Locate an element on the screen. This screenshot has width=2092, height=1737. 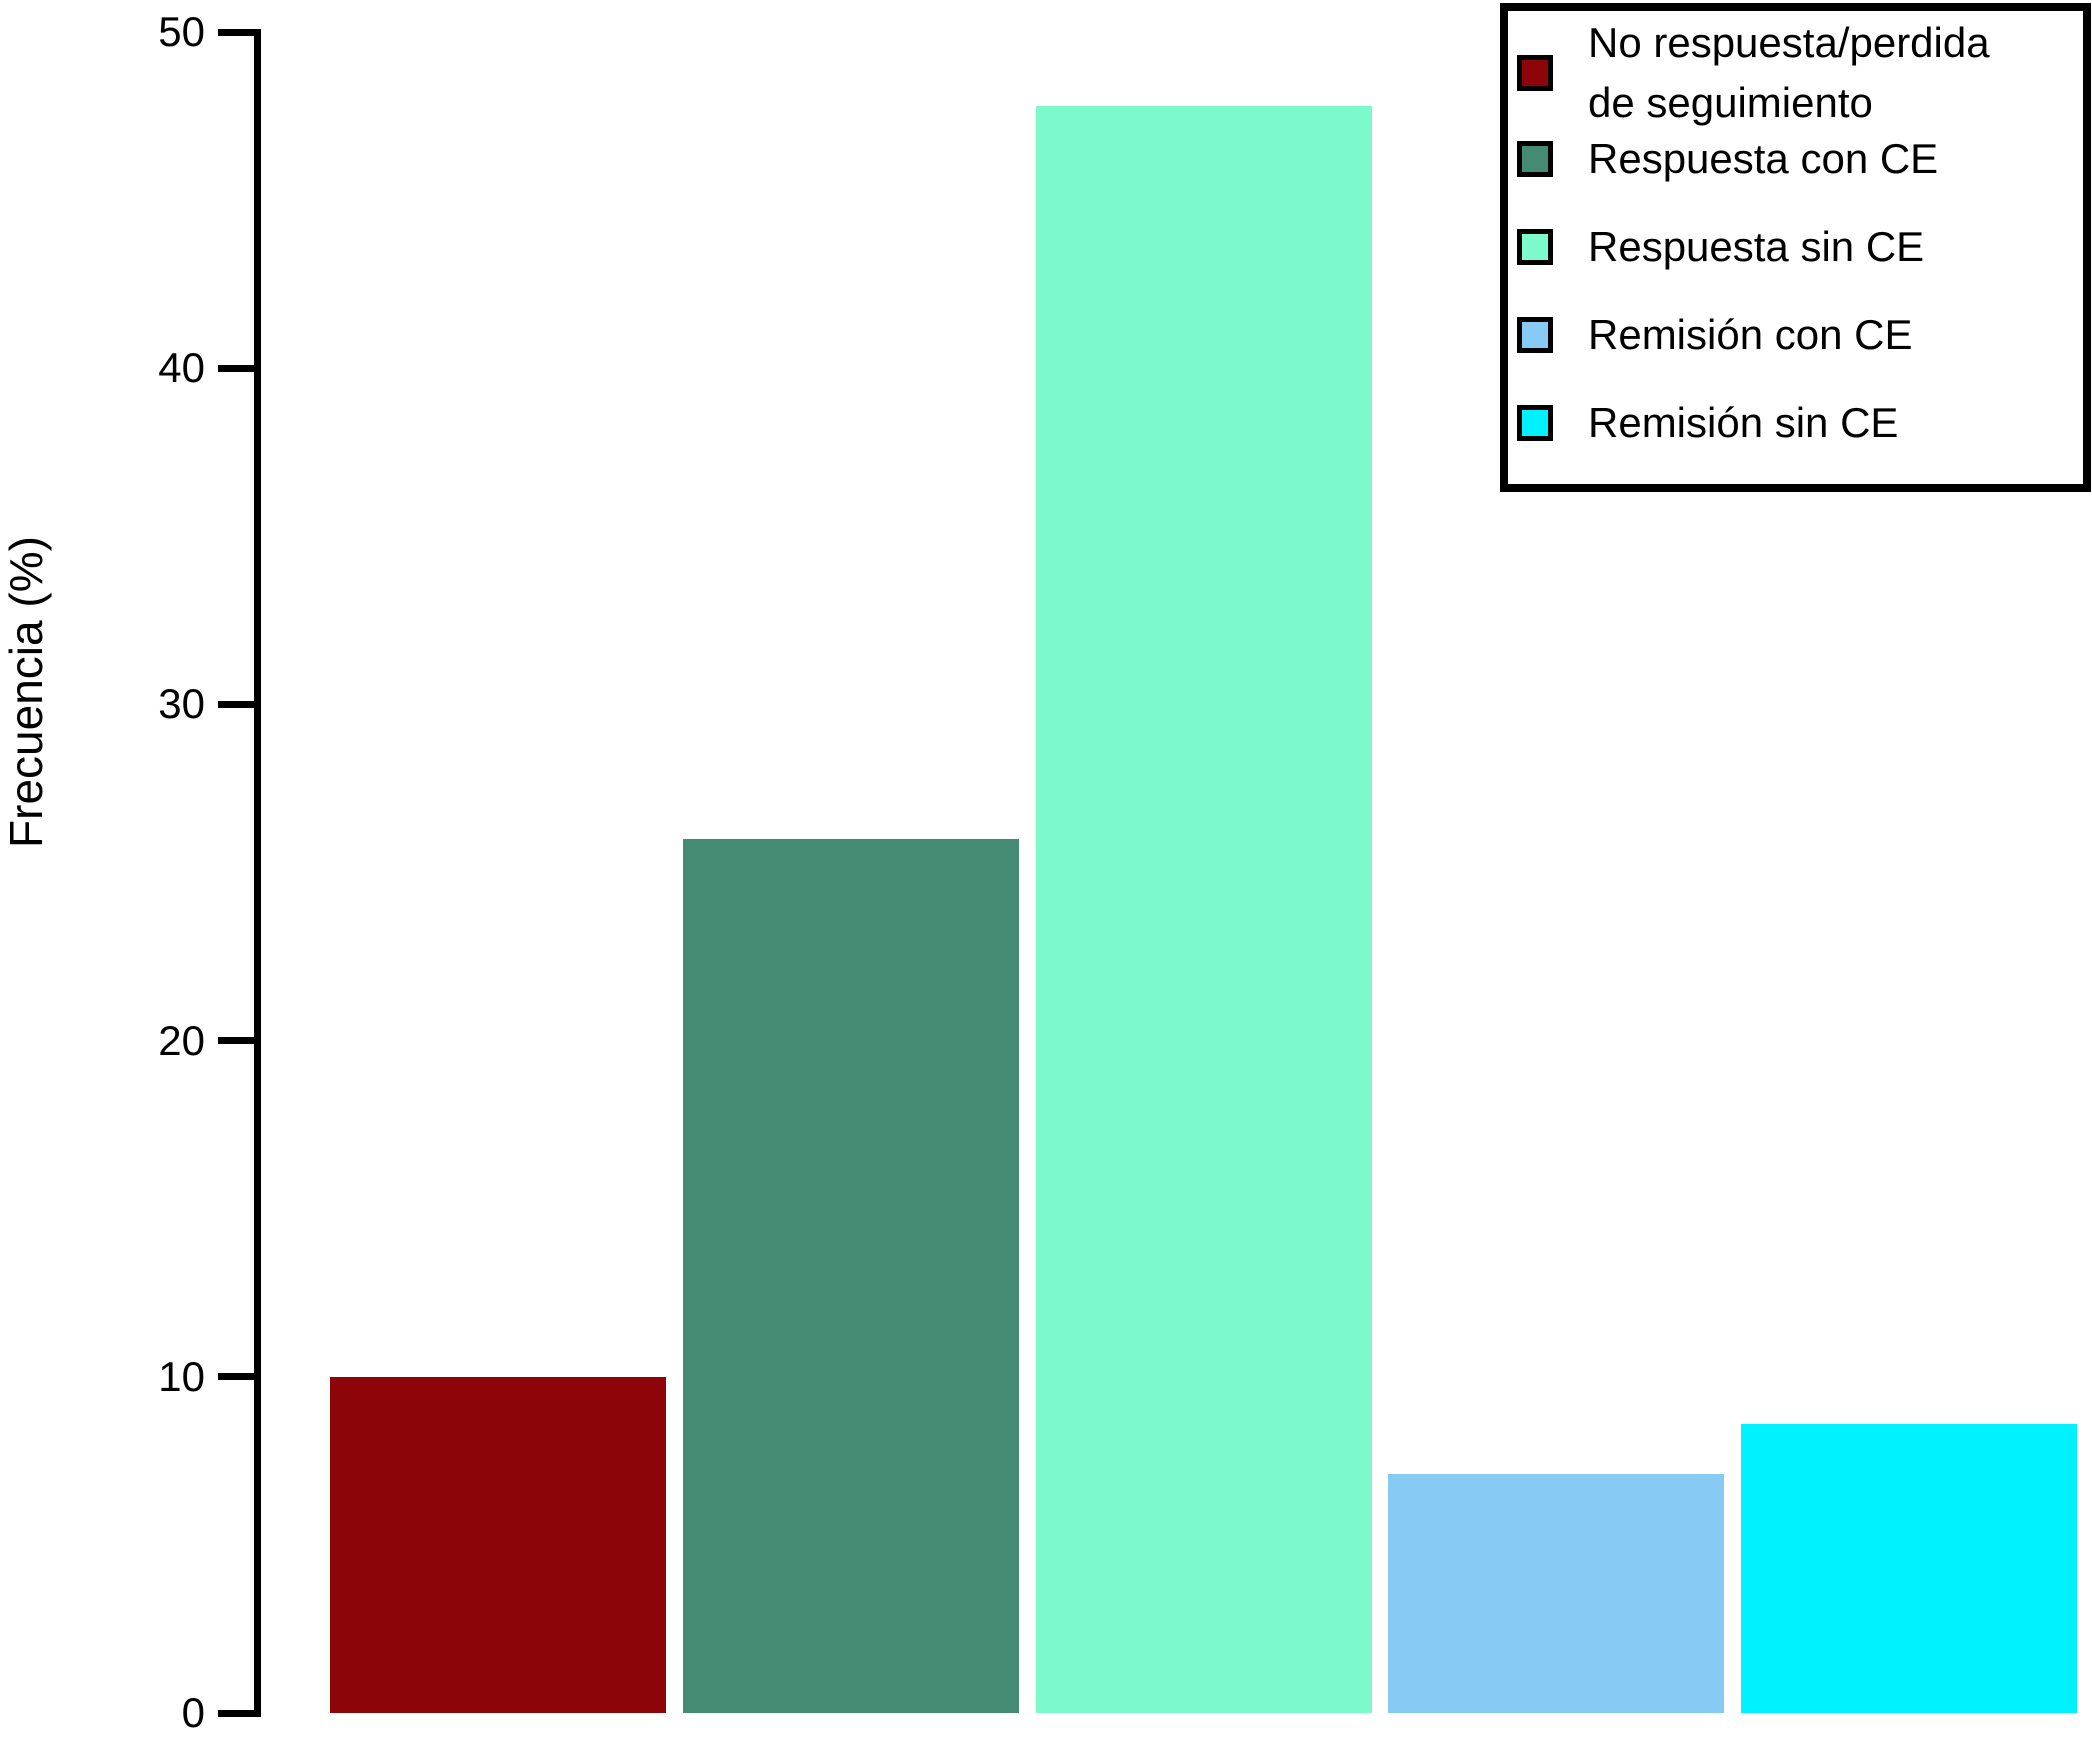
y-tick-label-20: 20 is located at coordinates (181, 1040).